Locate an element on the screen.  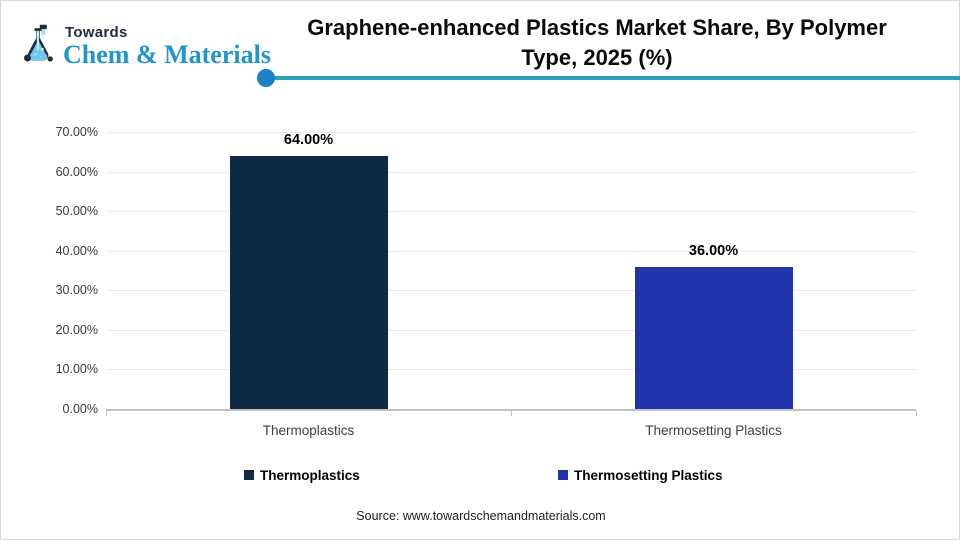
legend-item: Thermoplastics is located at coordinates (302, 475).